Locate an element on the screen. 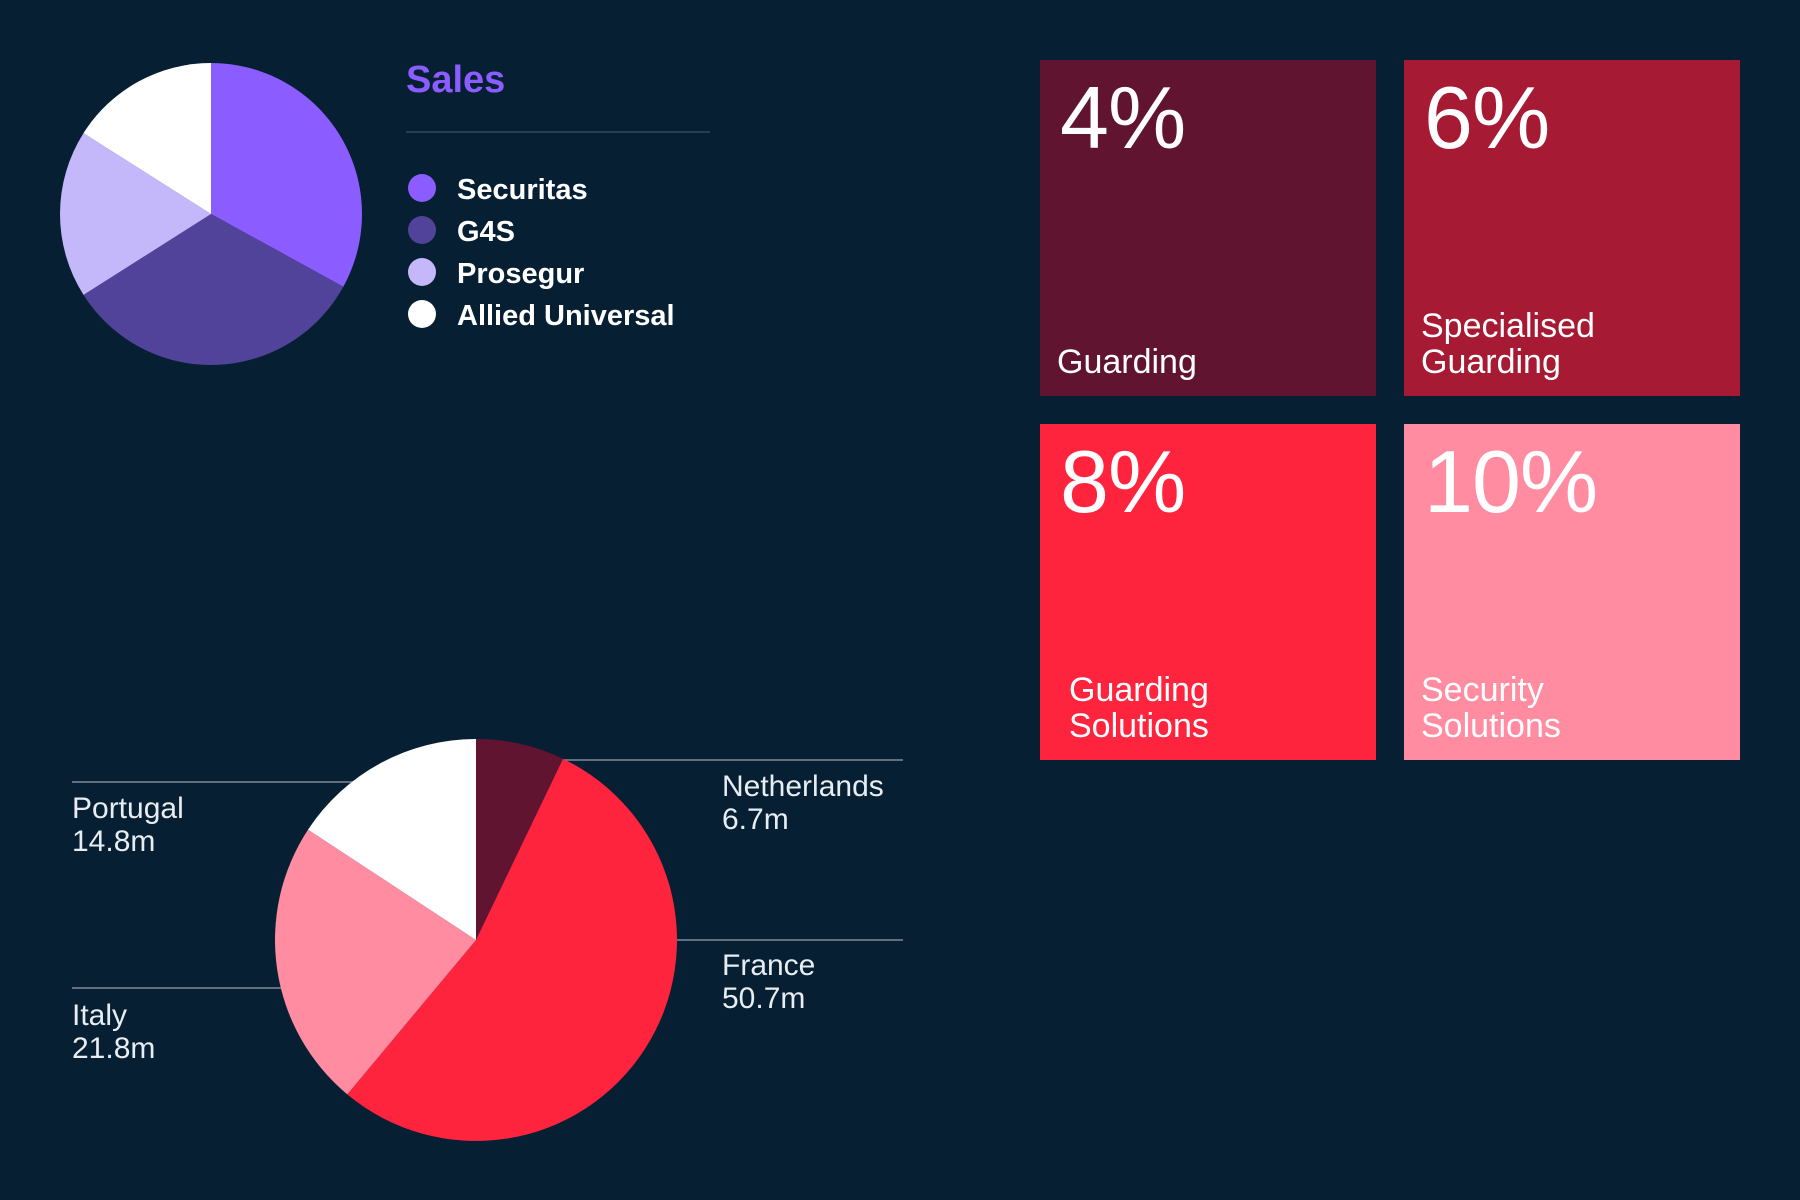 This screenshot has height=1200, width=1800. pie-slice-securitas is located at coordinates (286, 175).